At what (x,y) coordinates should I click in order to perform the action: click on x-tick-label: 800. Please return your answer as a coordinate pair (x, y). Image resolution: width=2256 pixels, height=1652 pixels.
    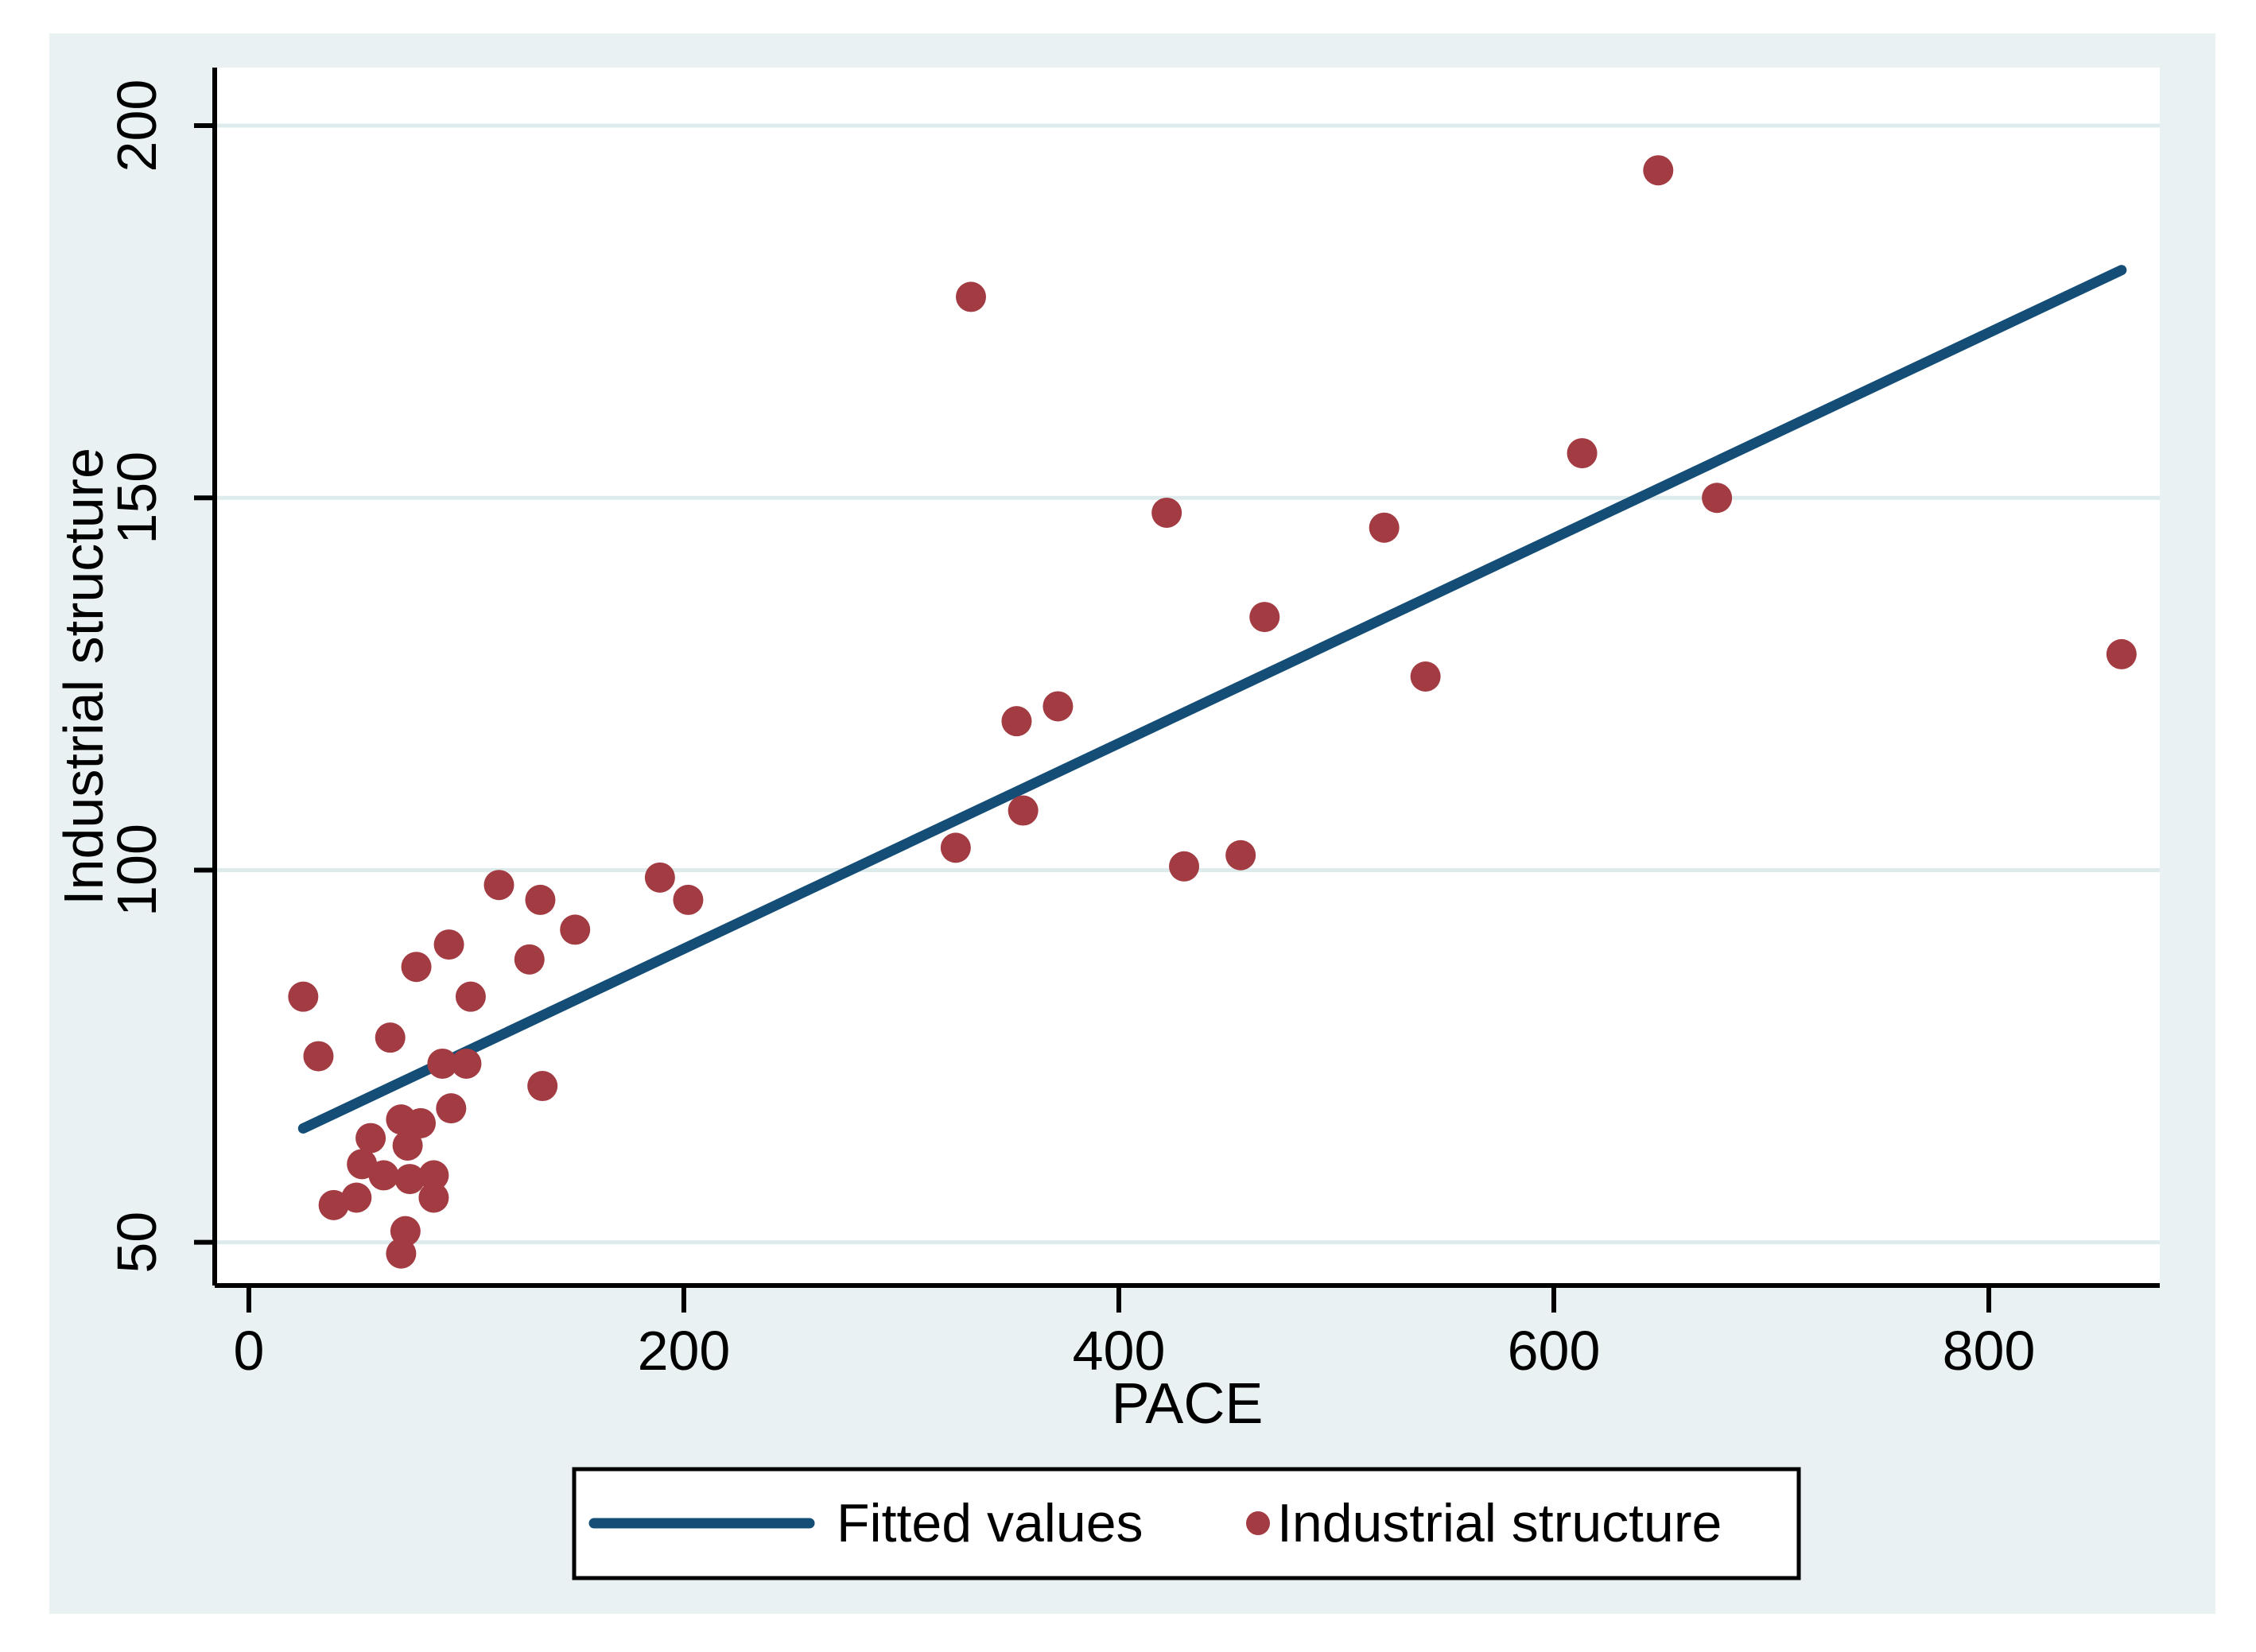
    Looking at the image, I should click on (1989, 1351).